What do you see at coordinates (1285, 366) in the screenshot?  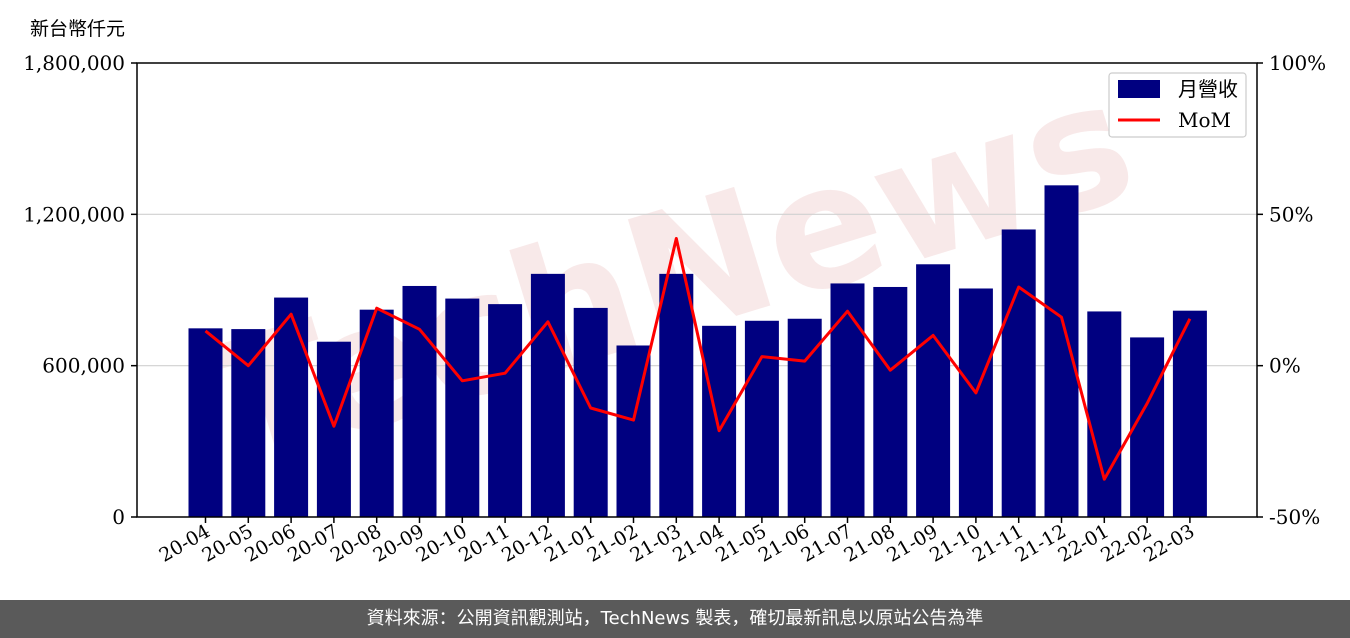 I see `right-tick-label: 0%` at bounding box center [1285, 366].